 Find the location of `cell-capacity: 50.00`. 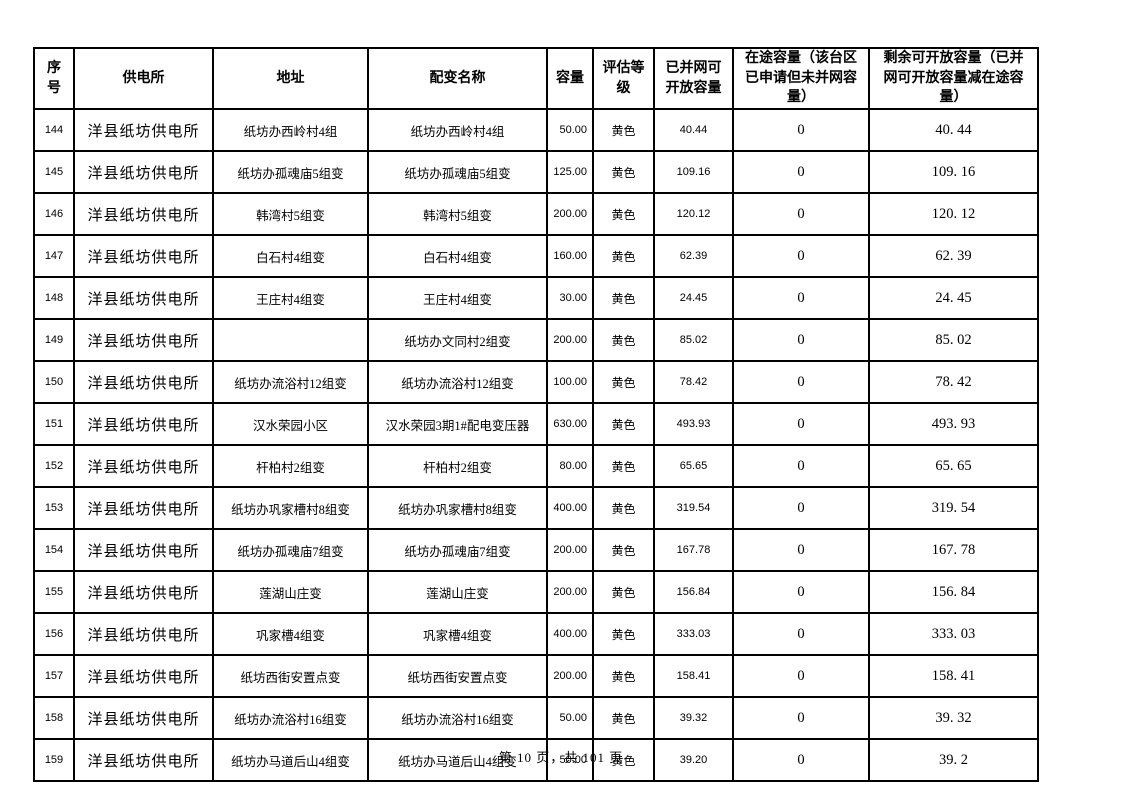

cell-capacity: 50.00 is located at coordinates (570, 760).